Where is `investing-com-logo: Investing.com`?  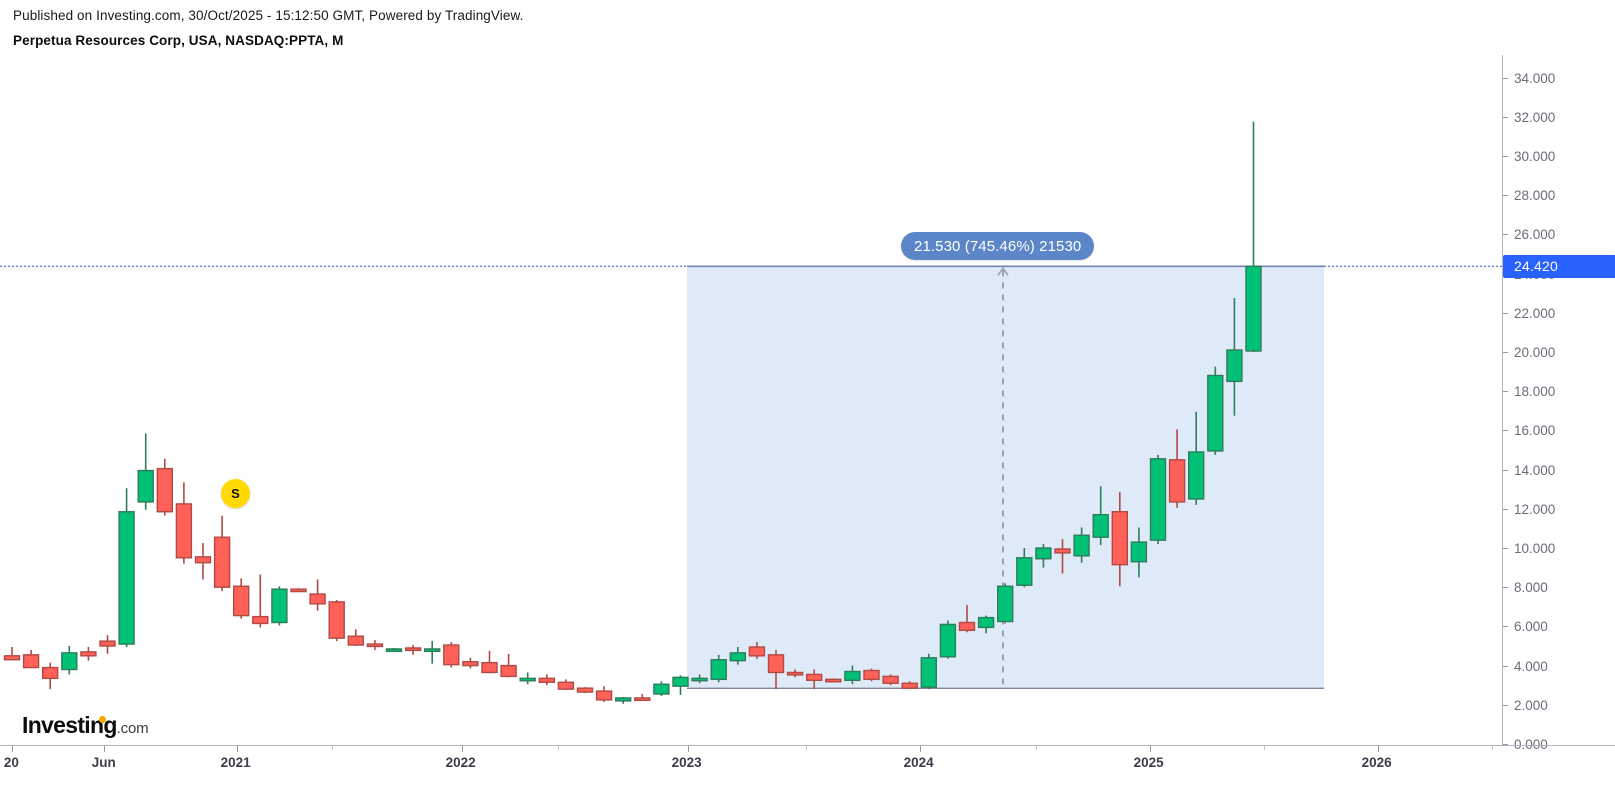 investing-com-logo: Investing.com is located at coordinates (85, 725).